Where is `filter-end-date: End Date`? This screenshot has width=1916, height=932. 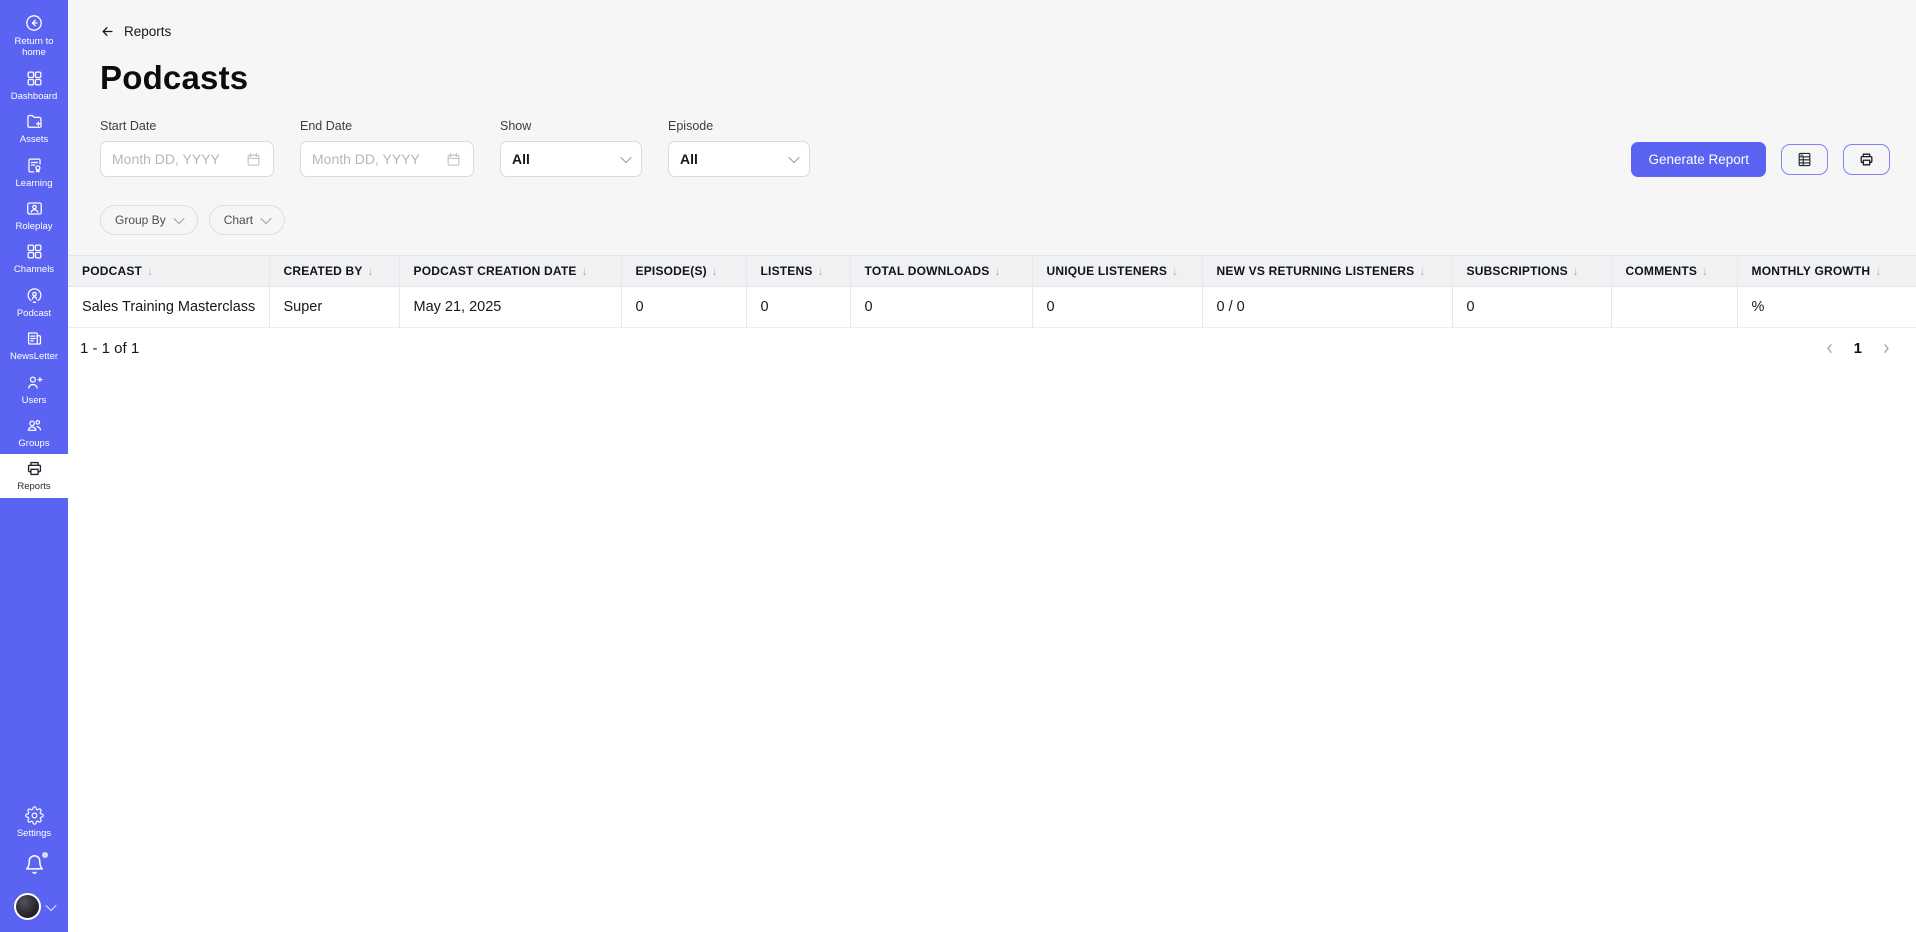
filter-end-date: End Date is located at coordinates (387, 148).